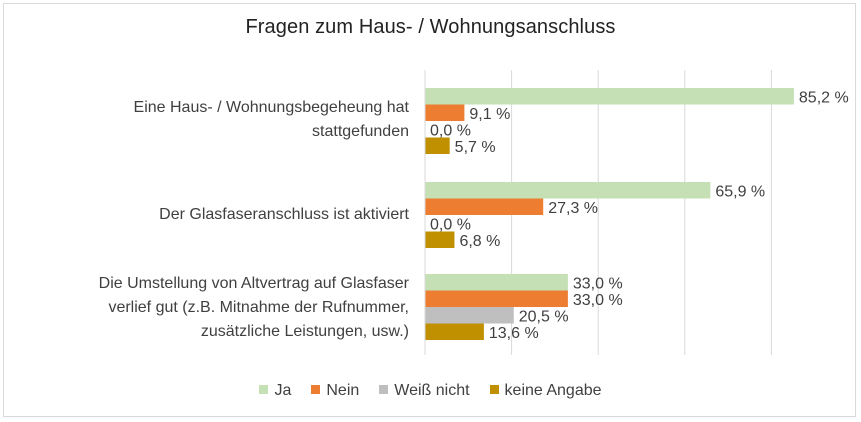 This screenshot has width=861, height=422. What do you see at coordinates (430, 27) in the screenshot?
I see `chart-title: Fragen zum Haus- / Wohnungsanschluss` at bounding box center [430, 27].